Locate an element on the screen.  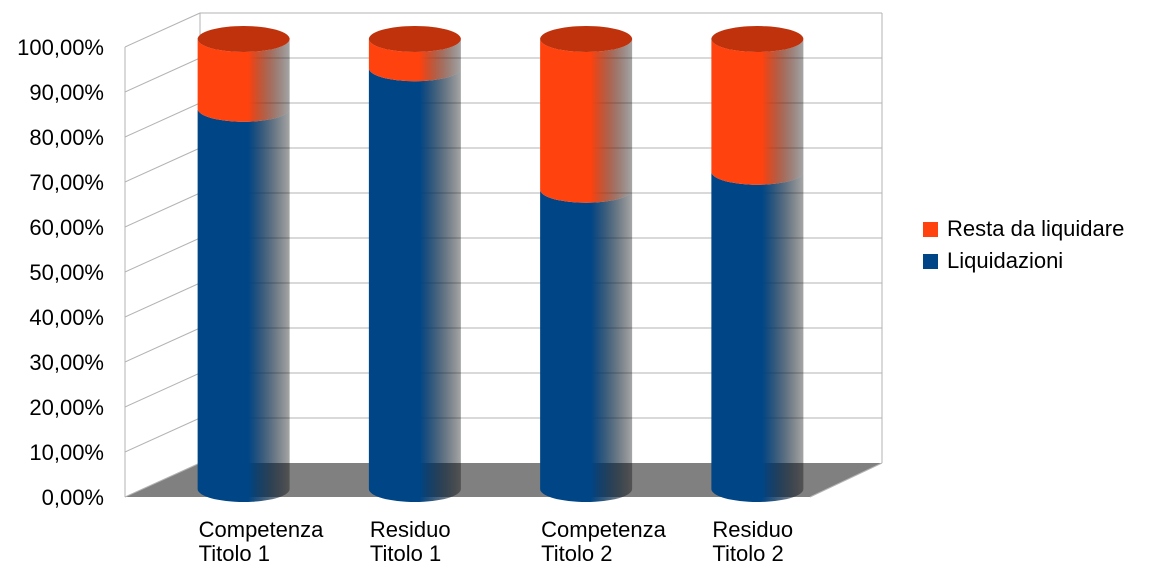
legend-label-resta: Resta da liquidare is located at coordinates (1036, 228).